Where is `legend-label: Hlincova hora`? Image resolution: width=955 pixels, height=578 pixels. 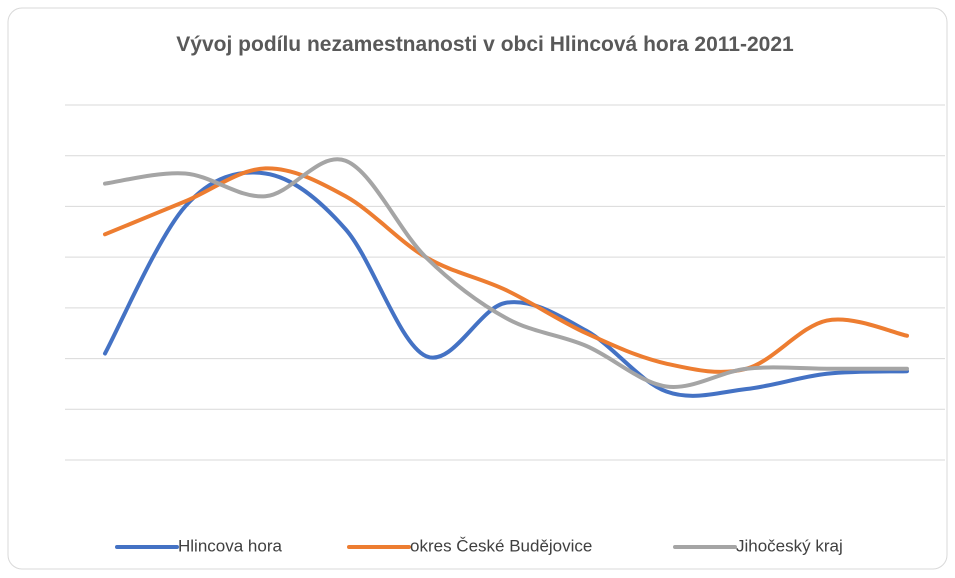
legend-label: Hlincova hora is located at coordinates (230, 545).